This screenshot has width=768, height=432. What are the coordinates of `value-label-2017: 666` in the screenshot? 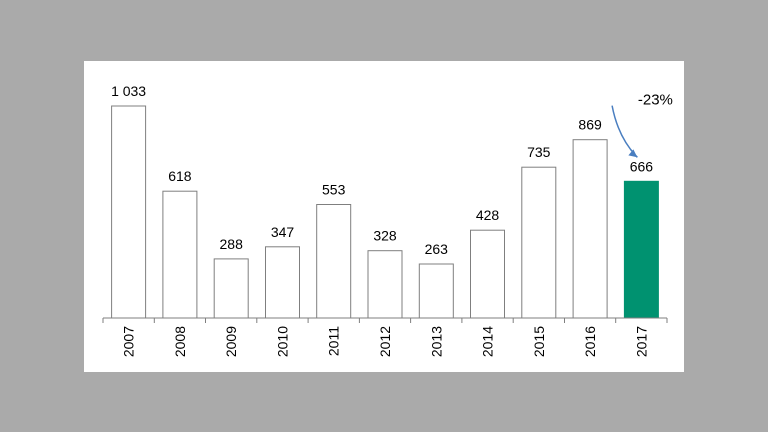 It's located at (642, 166).